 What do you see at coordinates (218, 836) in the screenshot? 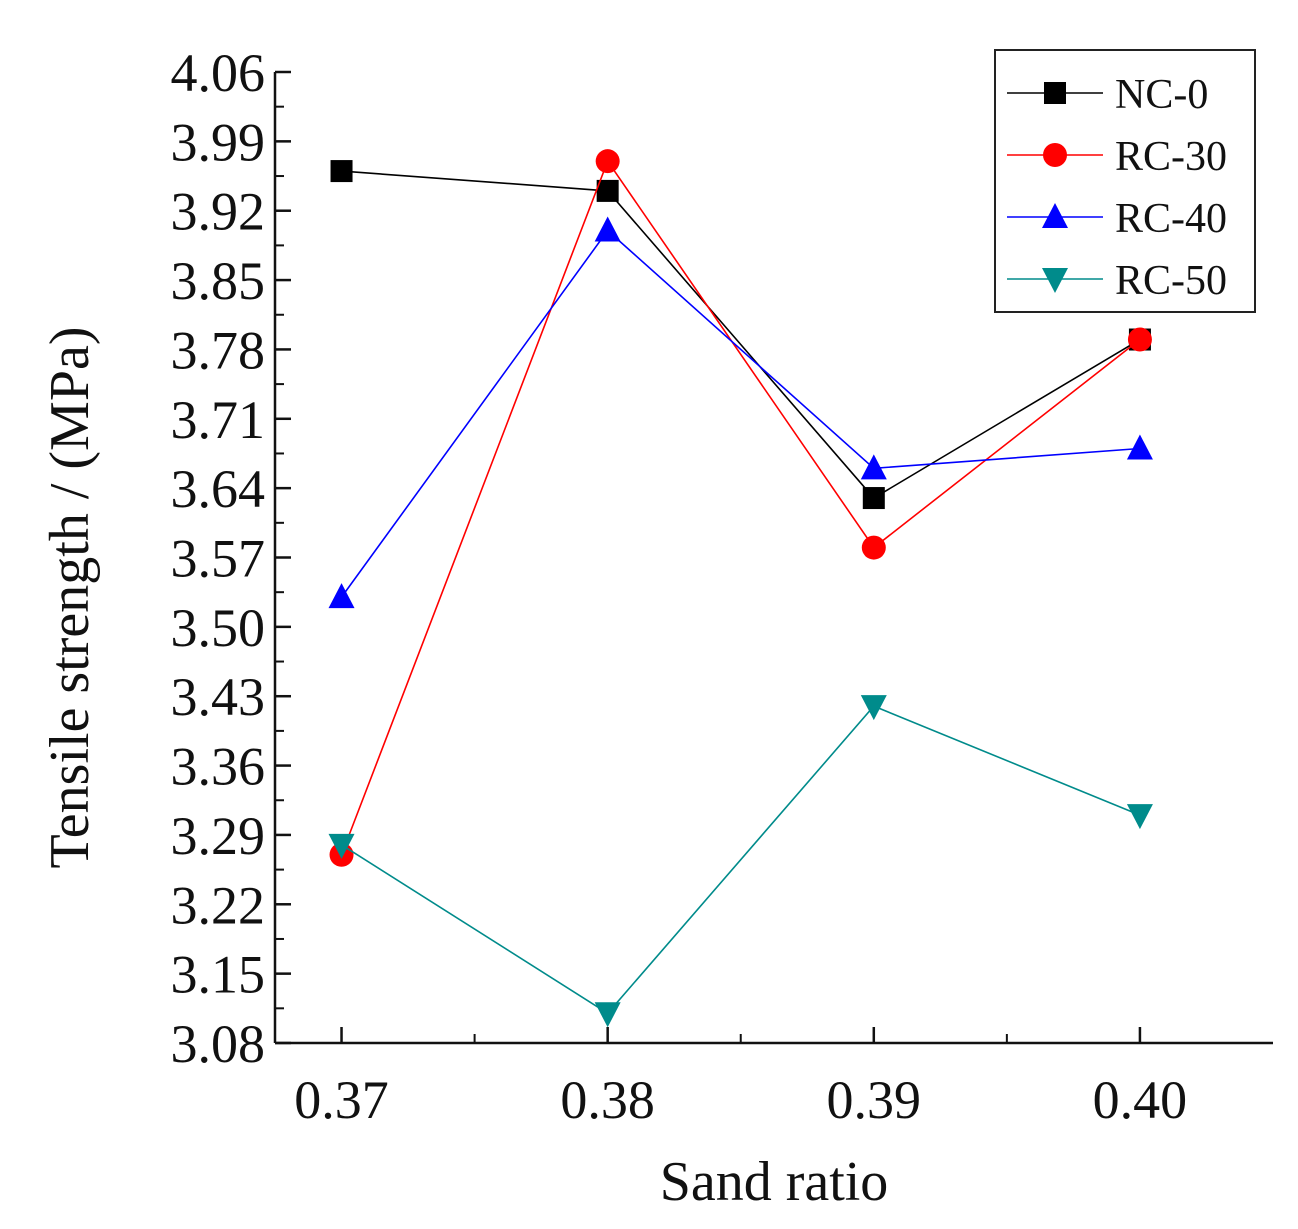
I see `y-tick-label: 3.29` at bounding box center [218, 836].